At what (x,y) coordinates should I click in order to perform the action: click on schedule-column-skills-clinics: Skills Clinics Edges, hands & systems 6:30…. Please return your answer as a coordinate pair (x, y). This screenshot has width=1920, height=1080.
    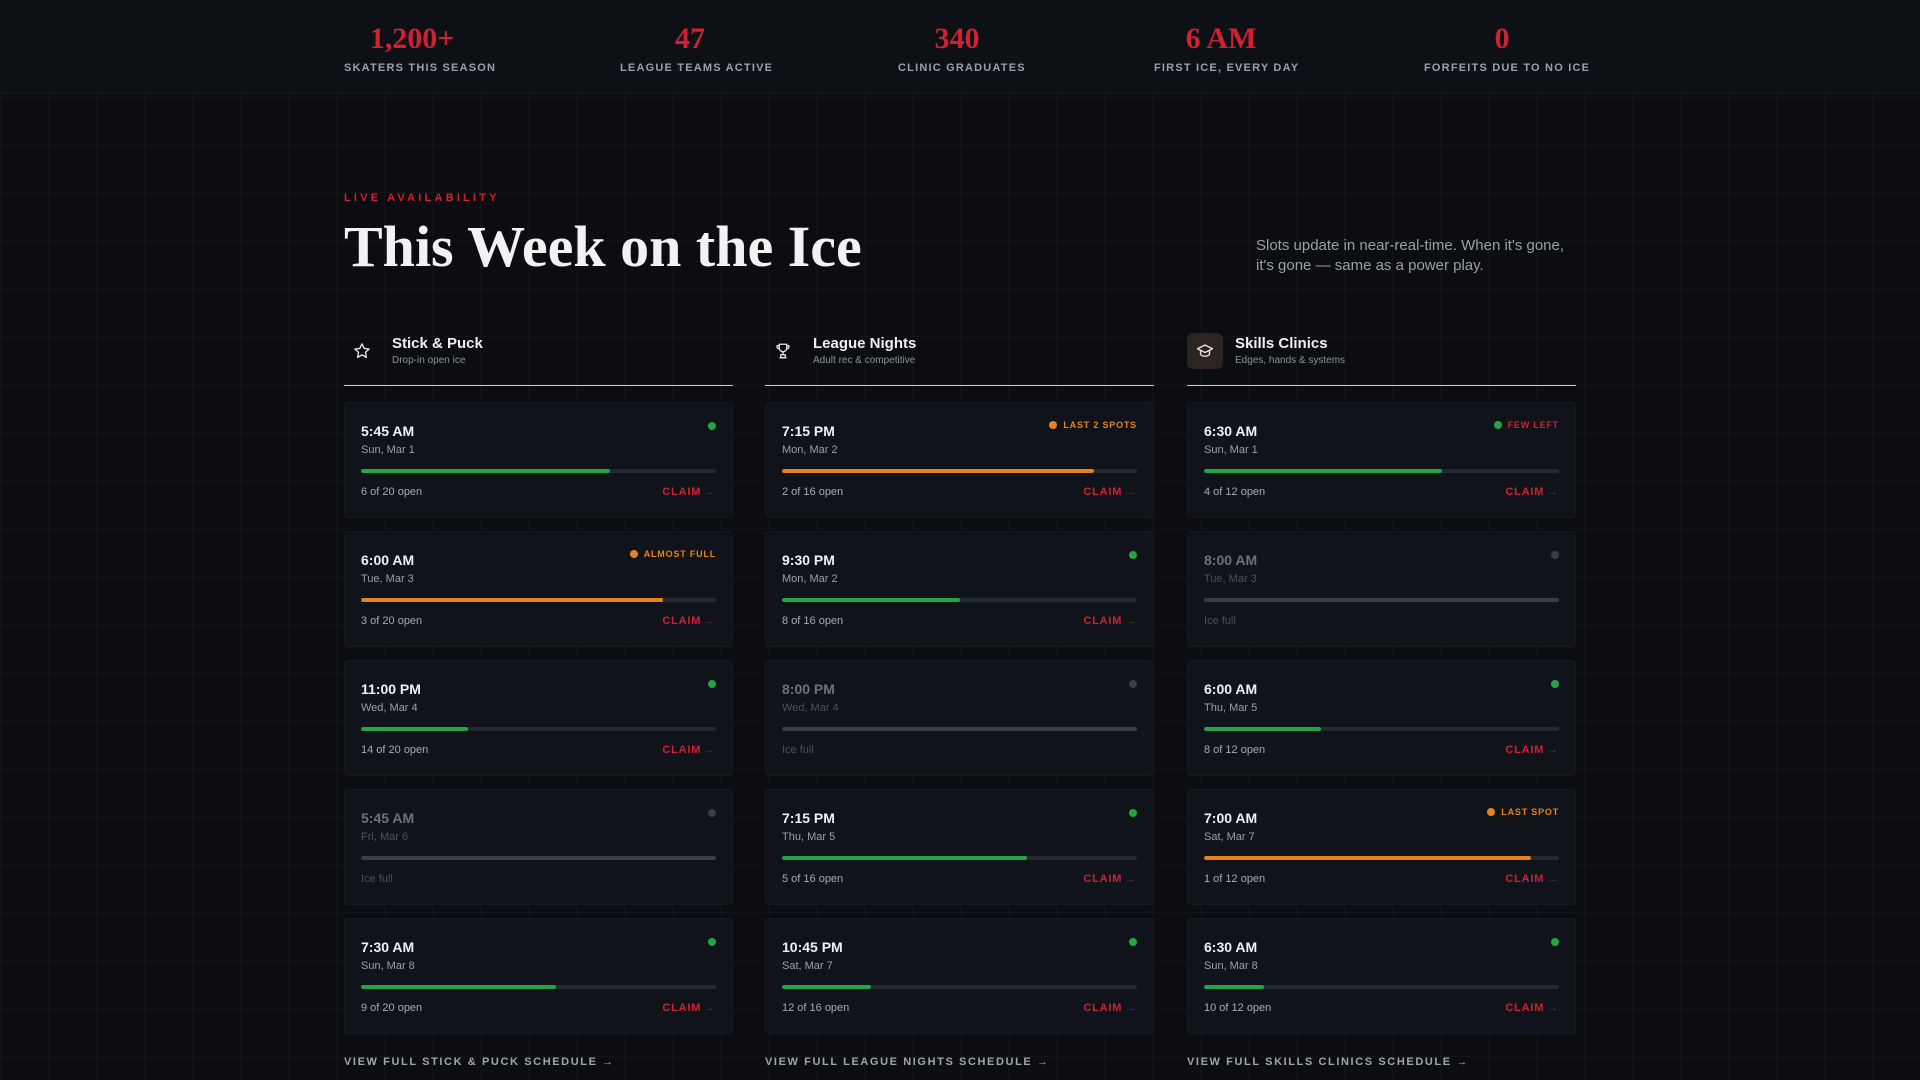
    Looking at the image, I should click on (1381, 699).